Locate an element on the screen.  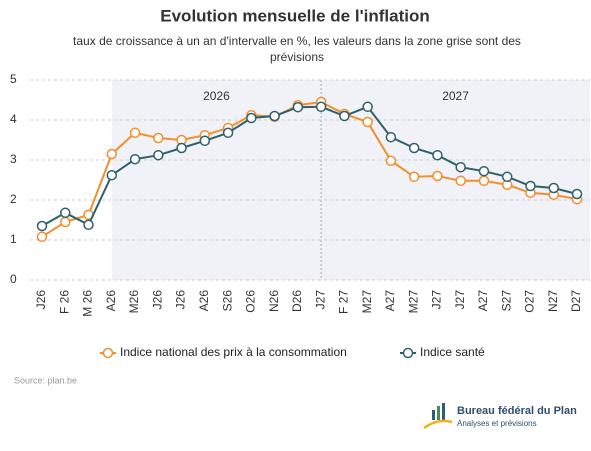
chart-title: Evolution mensuelle de l'inflation is located at coordinates (294, 15).